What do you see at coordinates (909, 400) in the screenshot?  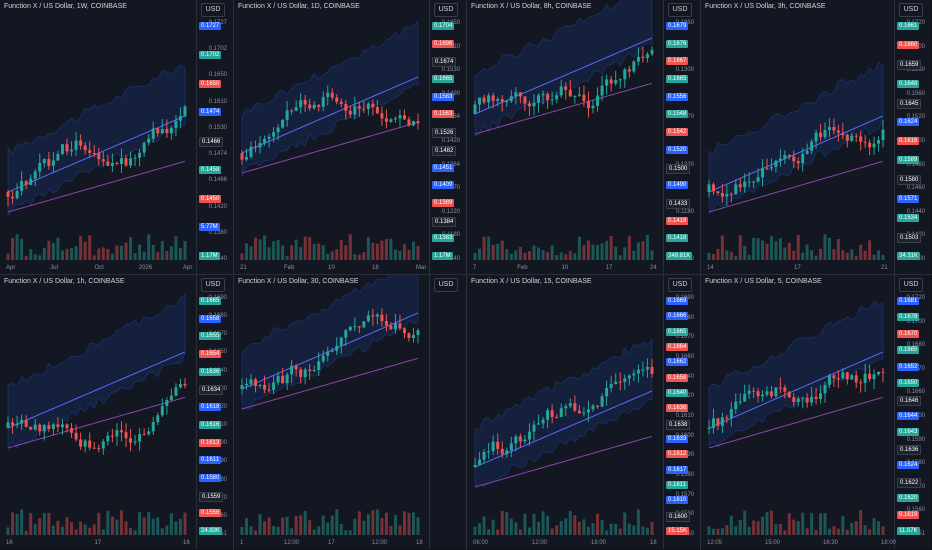 I see `price-tag: 0.1646` at bounding box center [909, 400].